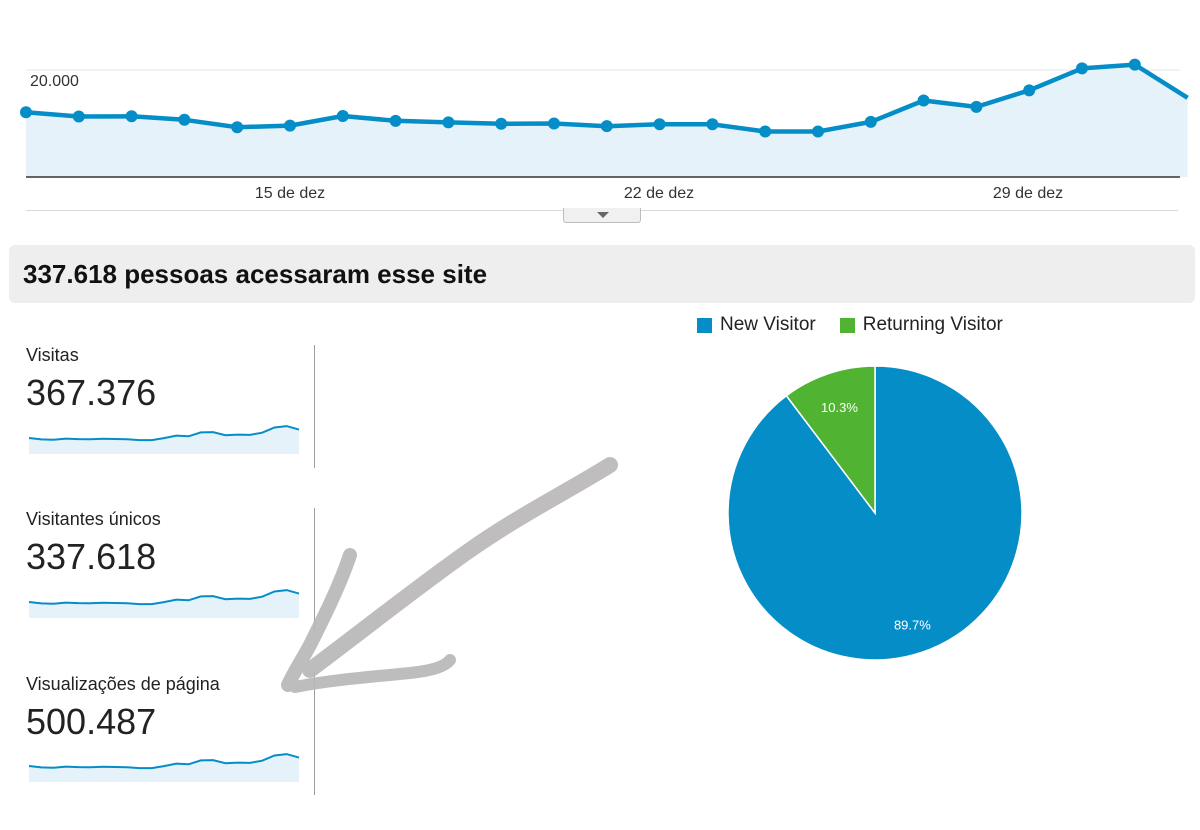 The image size is (1200, 830). Describe the element at coordinates (123, 684) in the screenshot. I see `metric-label: Visualizações de página` at that location.